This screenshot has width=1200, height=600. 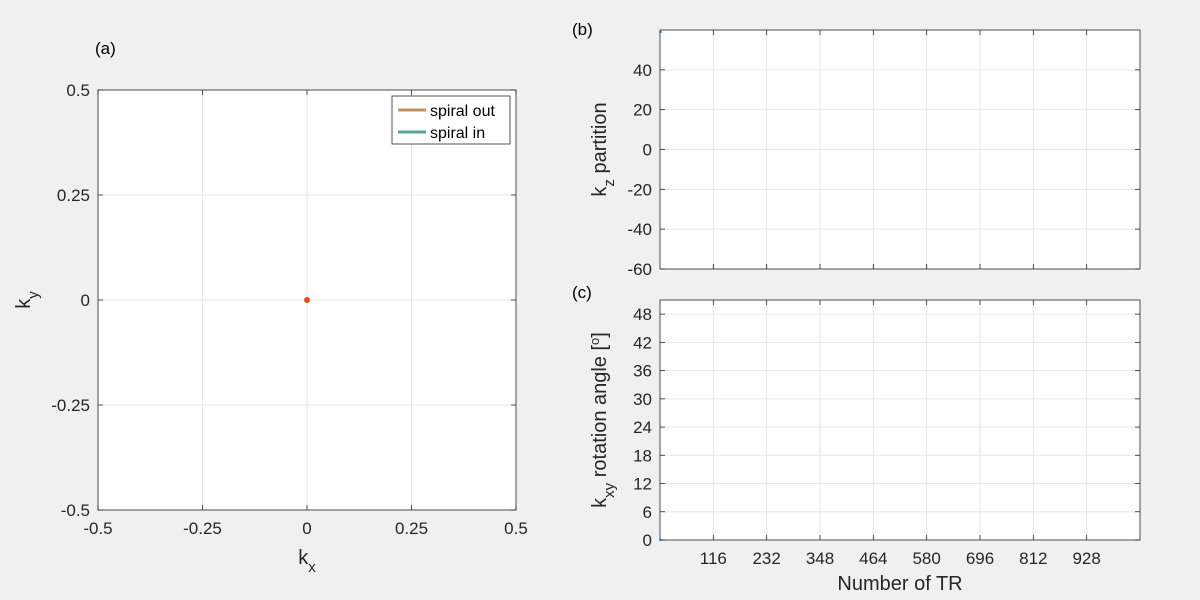 I want to click on y-tick-label: 30, so click(x=642, y=399).